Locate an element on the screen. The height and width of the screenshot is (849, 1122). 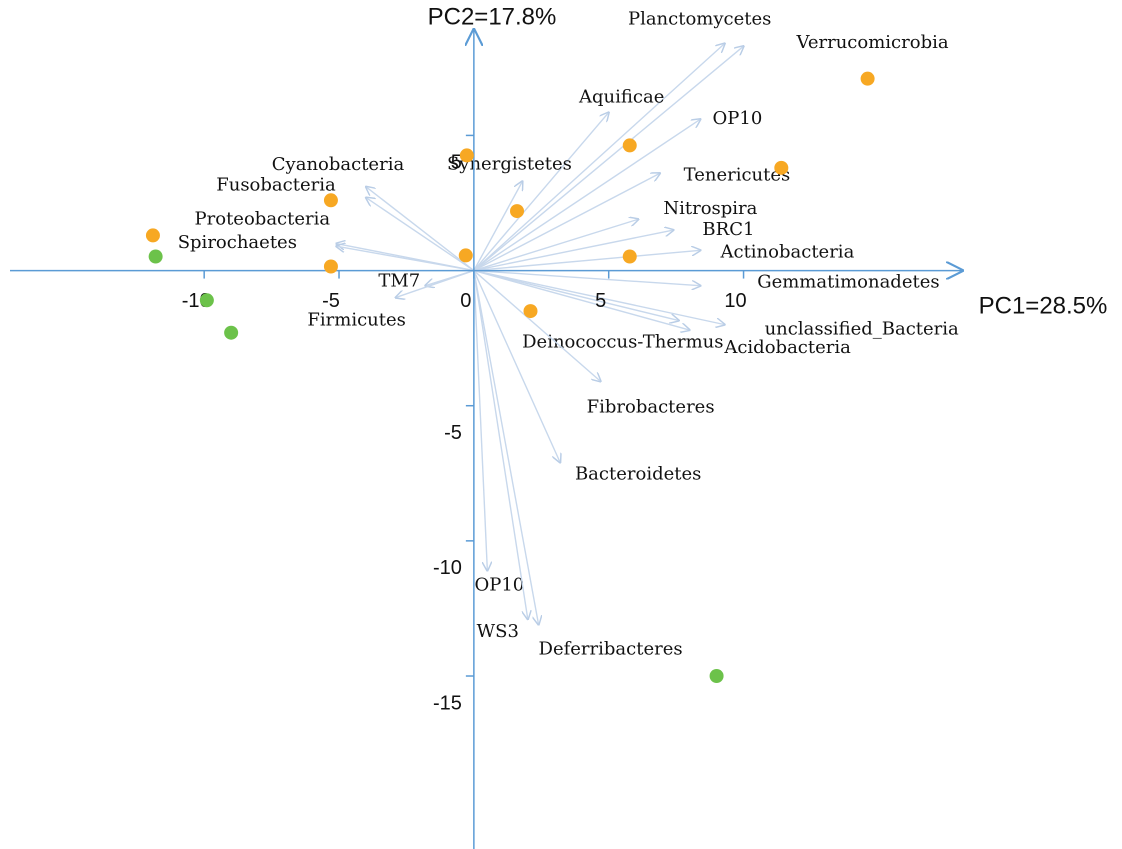
loading-label: Nitrospira is located at coordinates (710, 208).